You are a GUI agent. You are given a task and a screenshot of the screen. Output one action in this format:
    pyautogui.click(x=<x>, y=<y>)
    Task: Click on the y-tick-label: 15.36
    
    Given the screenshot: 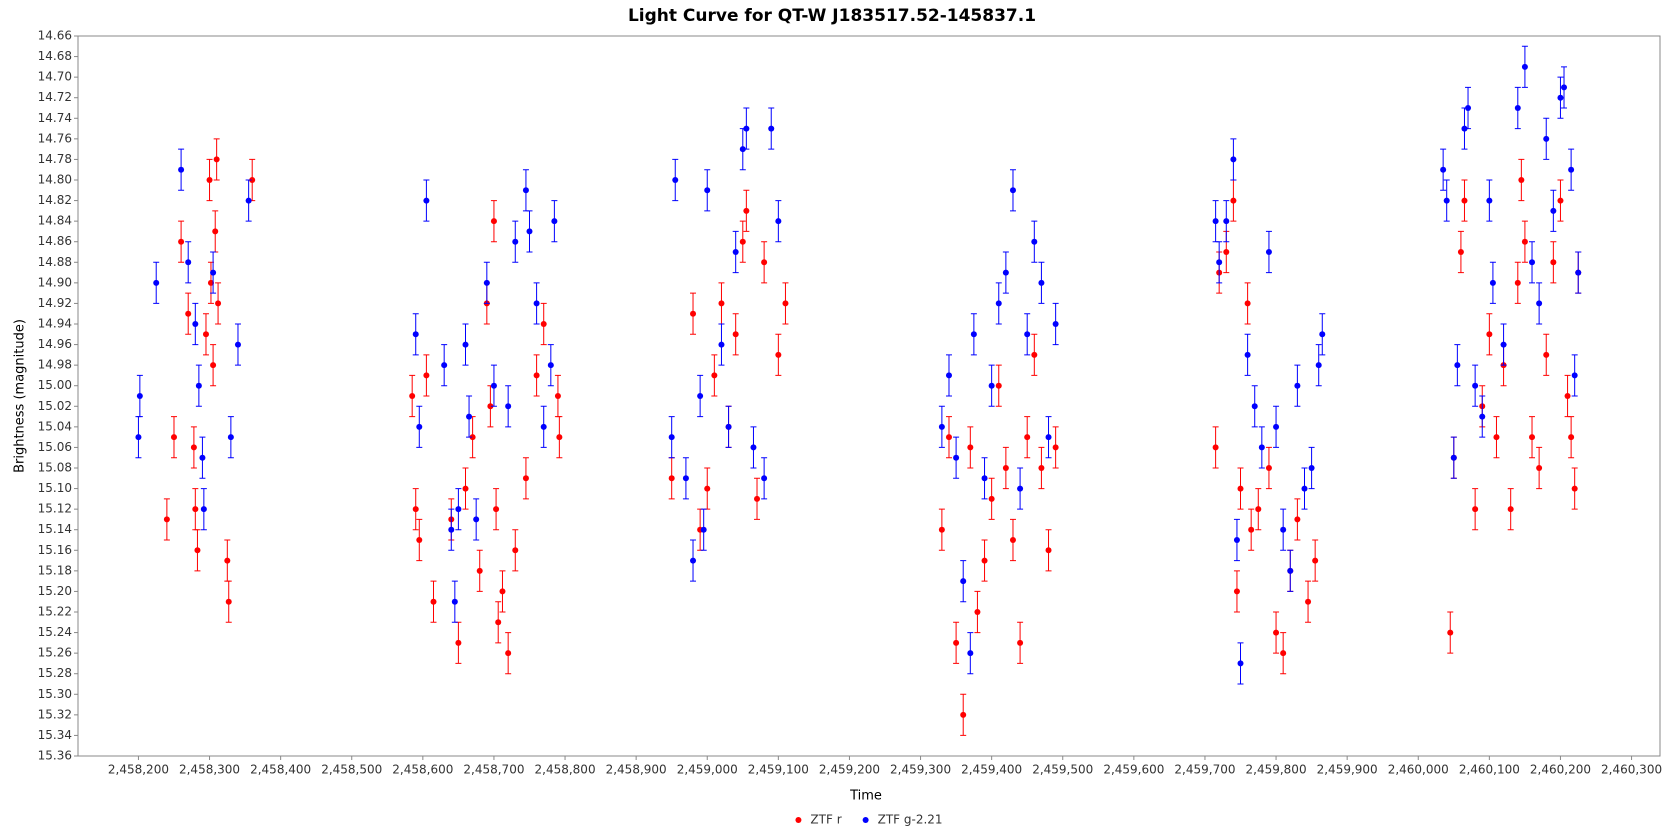 What is the action you would take?
    pyautogui.click(x=55, y=756)
    